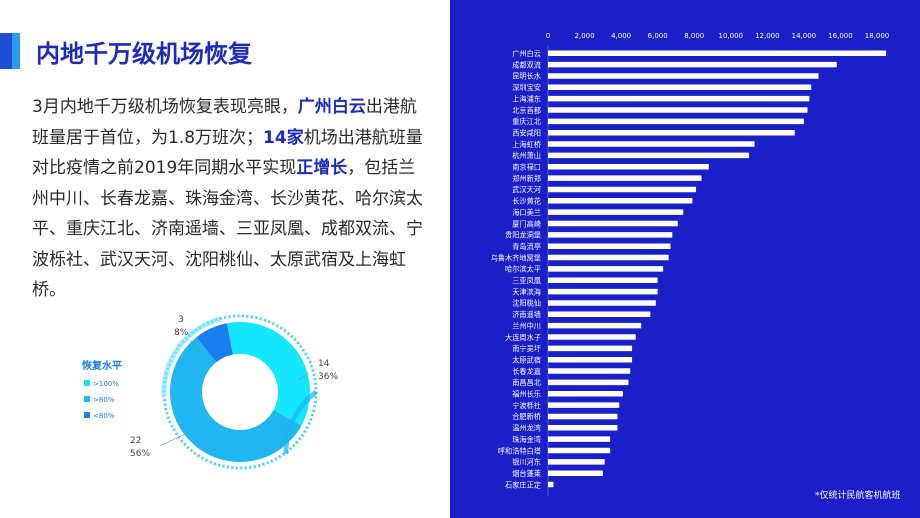  I want to click on donut-percent-label: 56%, so click(140, 454).